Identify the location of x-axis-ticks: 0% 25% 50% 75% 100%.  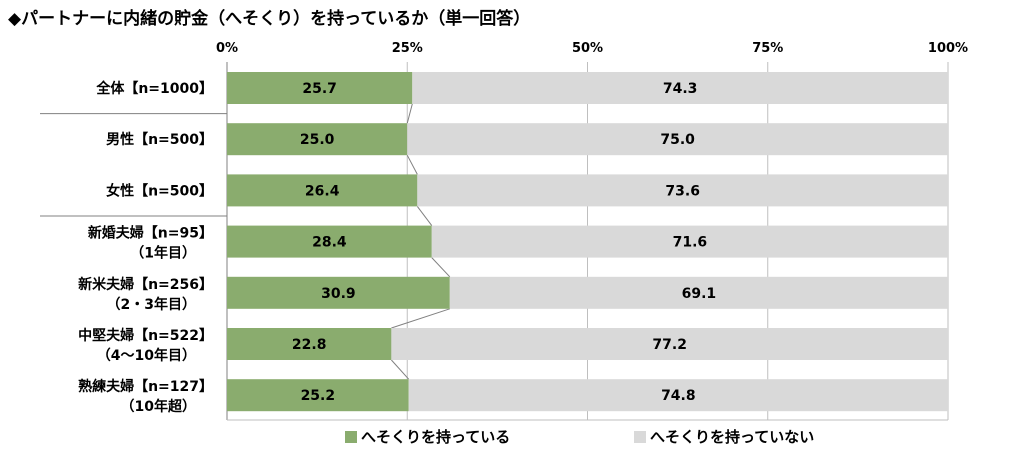
(592, 48).